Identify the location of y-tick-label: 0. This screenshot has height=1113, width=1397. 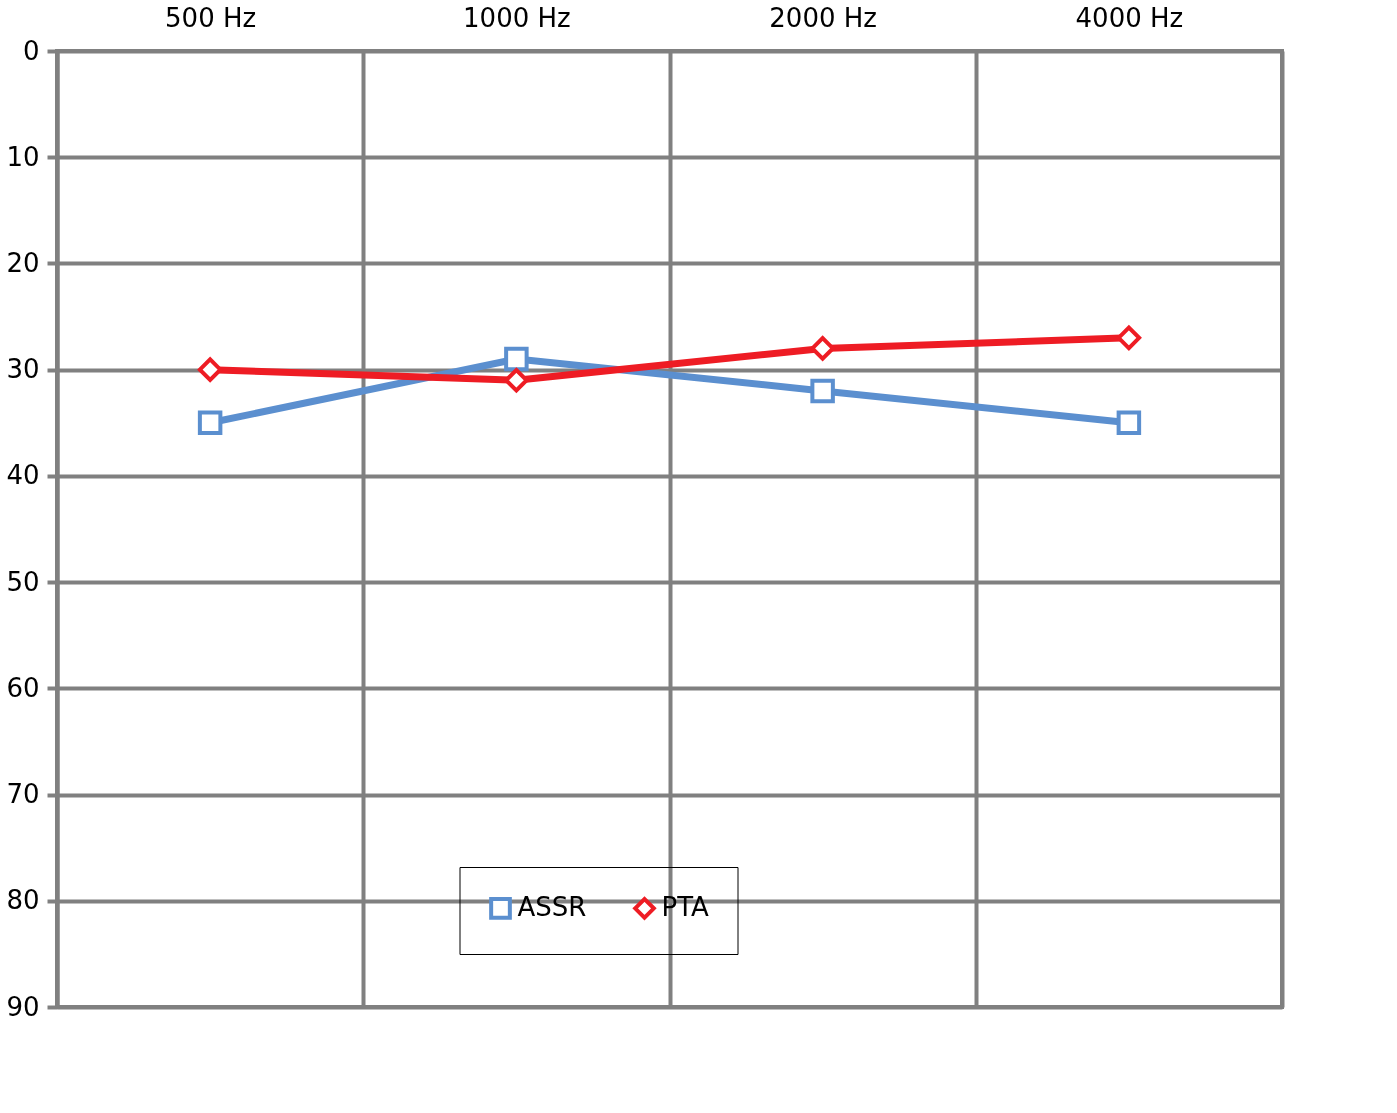
(31, 50).